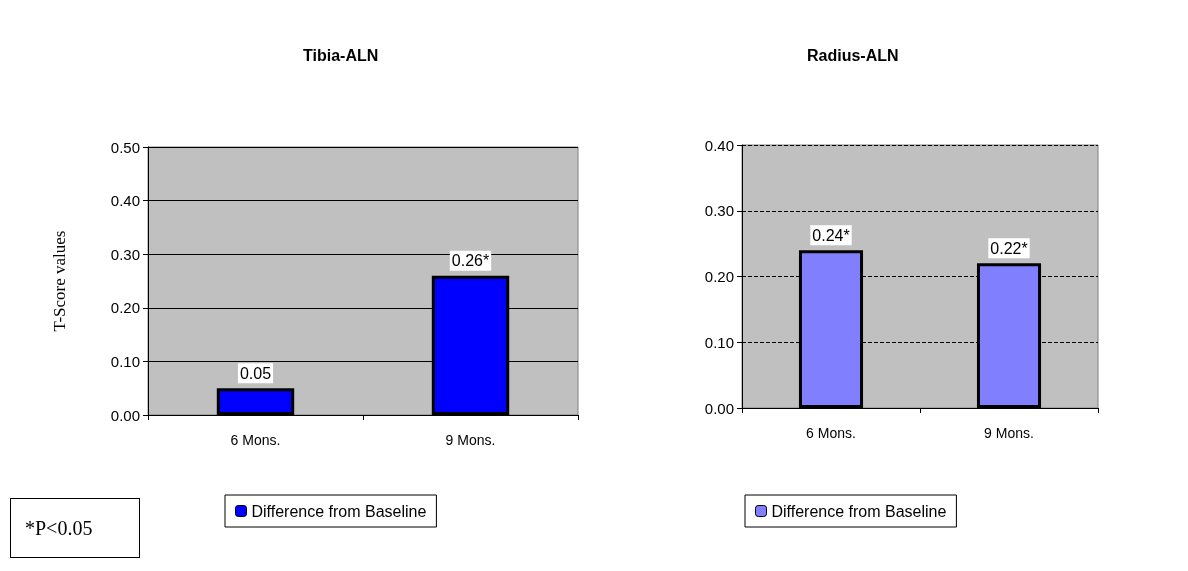 Image resolution: width=1188 pixels, height=571 pixels. I want to click on y-tick-label: 0.50, so click(125, 147).